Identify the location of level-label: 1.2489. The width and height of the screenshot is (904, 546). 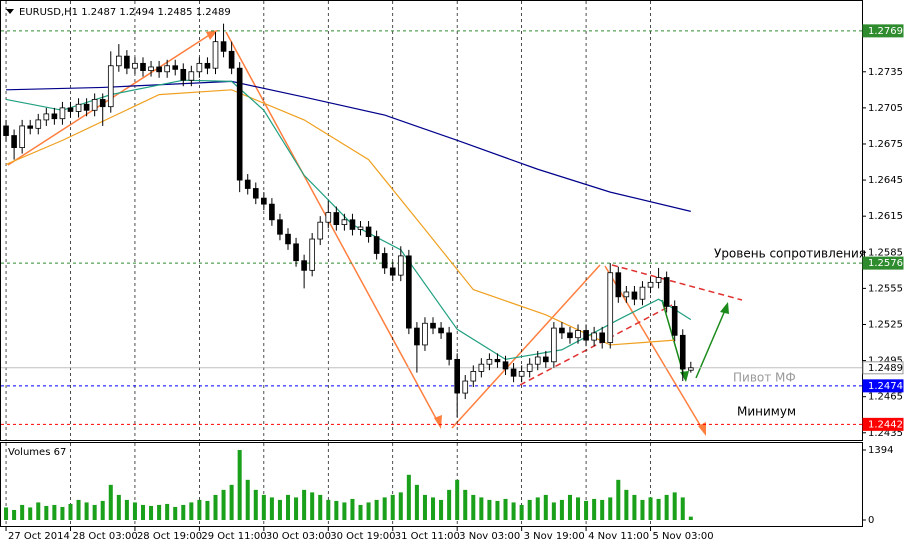
(885, 368).